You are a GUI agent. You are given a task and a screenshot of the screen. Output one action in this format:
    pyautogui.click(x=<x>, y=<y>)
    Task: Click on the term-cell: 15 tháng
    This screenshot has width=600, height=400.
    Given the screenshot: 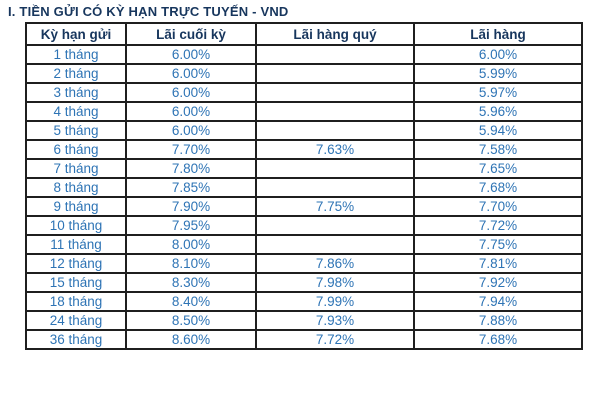 What is the action you would take?
    pyautogui.click(x=76, y=282)
    